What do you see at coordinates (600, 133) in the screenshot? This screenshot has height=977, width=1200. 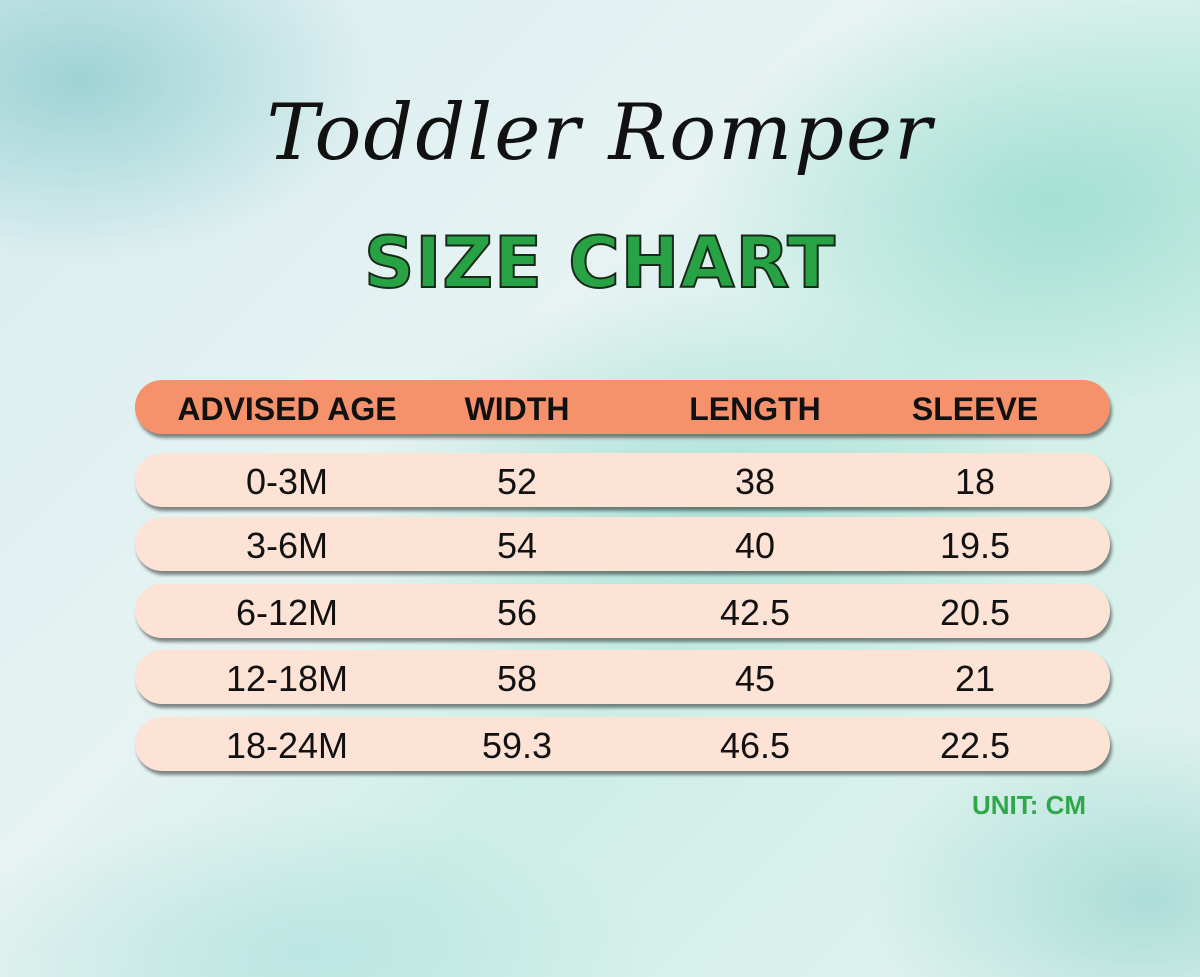 I see `chart-title: Toddler Romper` at bounding box center [600, 133].